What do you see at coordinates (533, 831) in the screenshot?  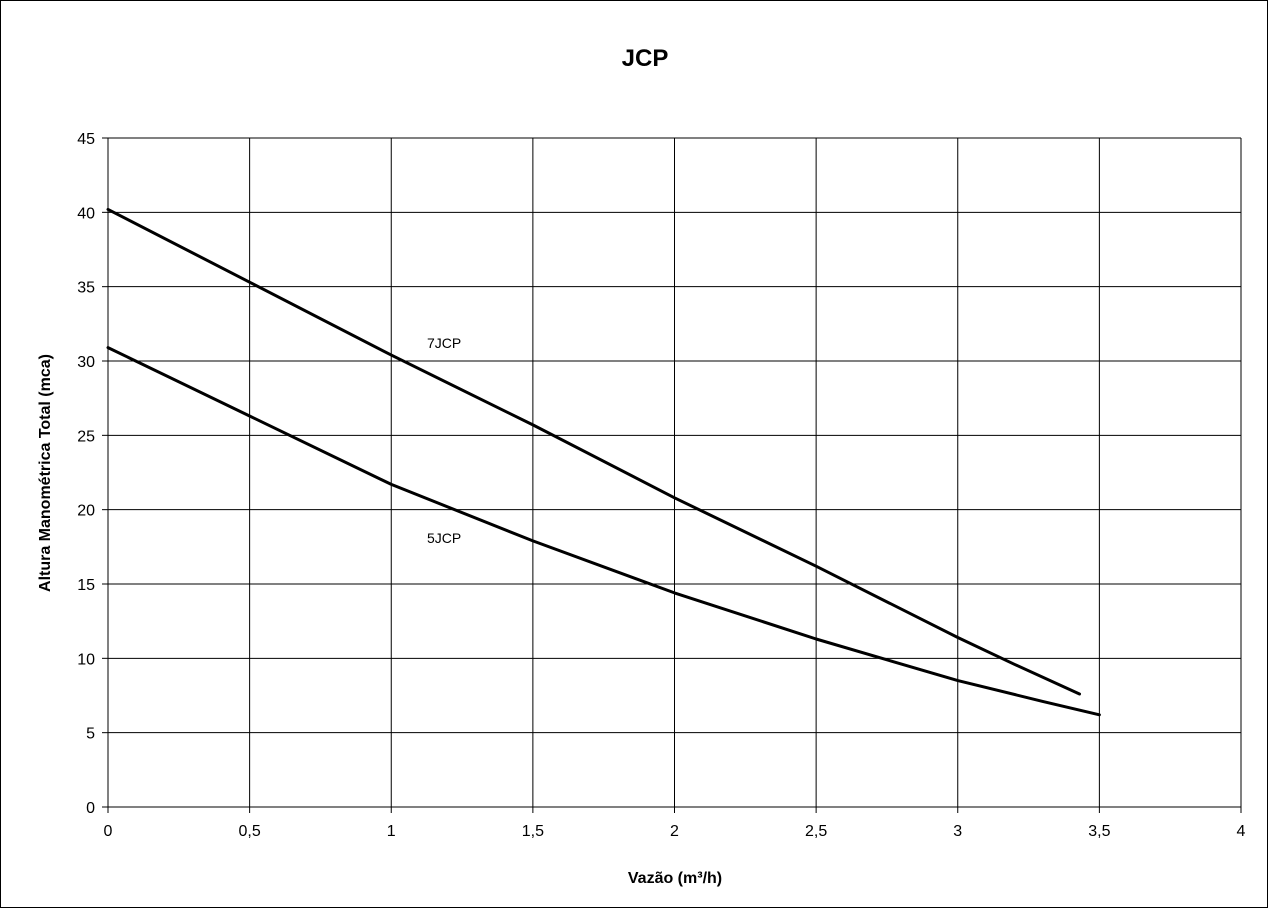 I see `x-tick-label: 1,5` at bounding box center [533, 831].